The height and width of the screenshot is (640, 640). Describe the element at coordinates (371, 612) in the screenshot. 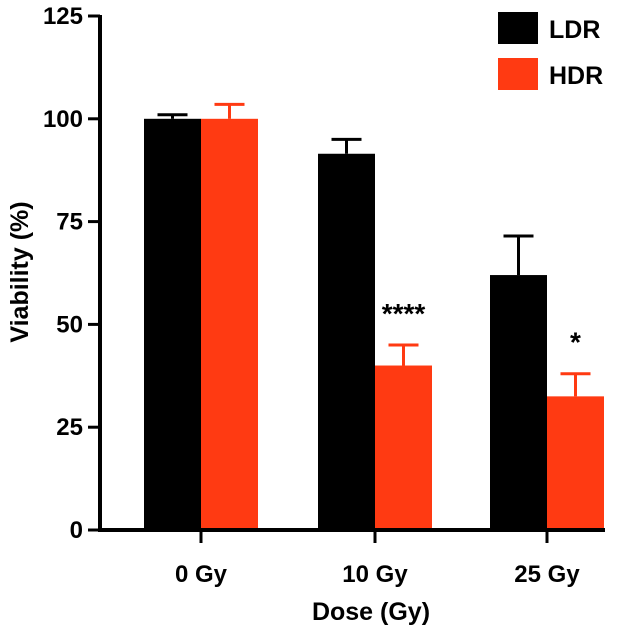

I see `x-axis-title: Dose (Gy)` at that location.